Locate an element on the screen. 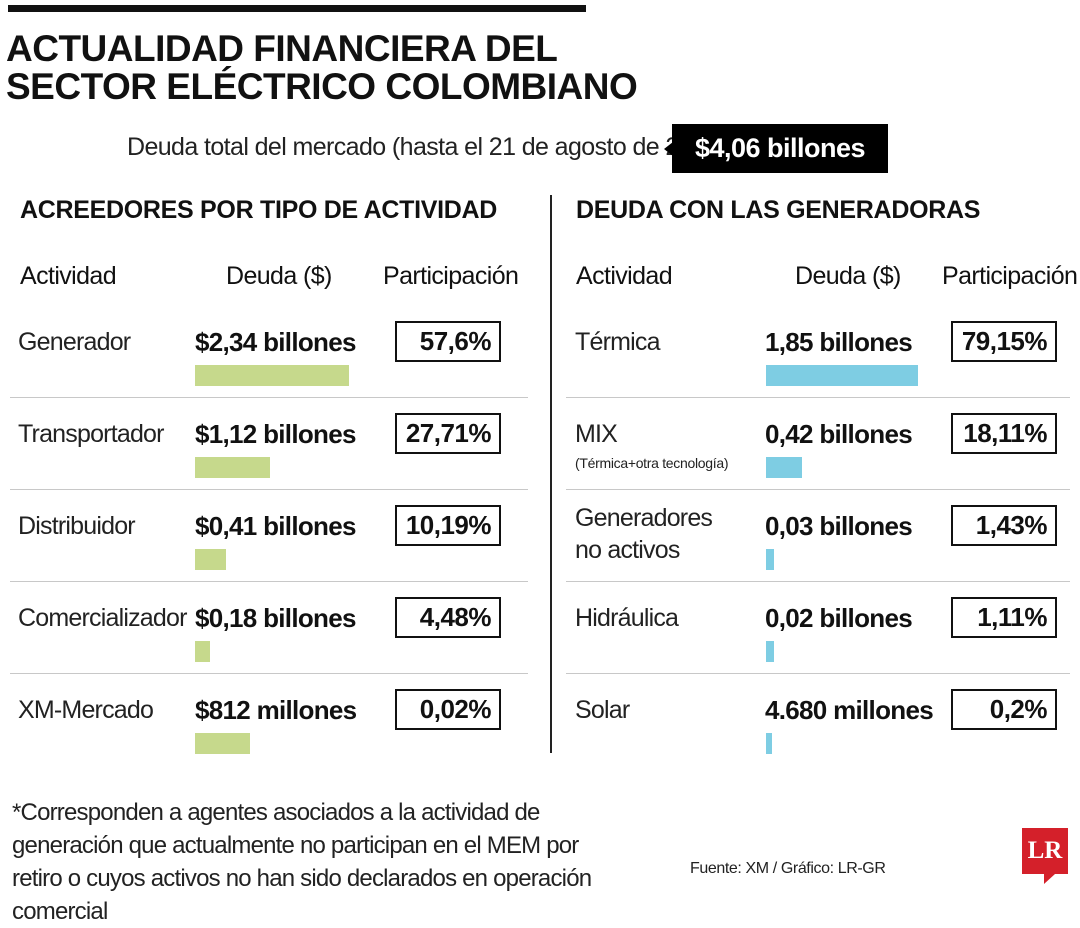 This screenshot has width=1080, height=928. left-row-debt-value: $1,12 billones is located at coordinates (275, 434).